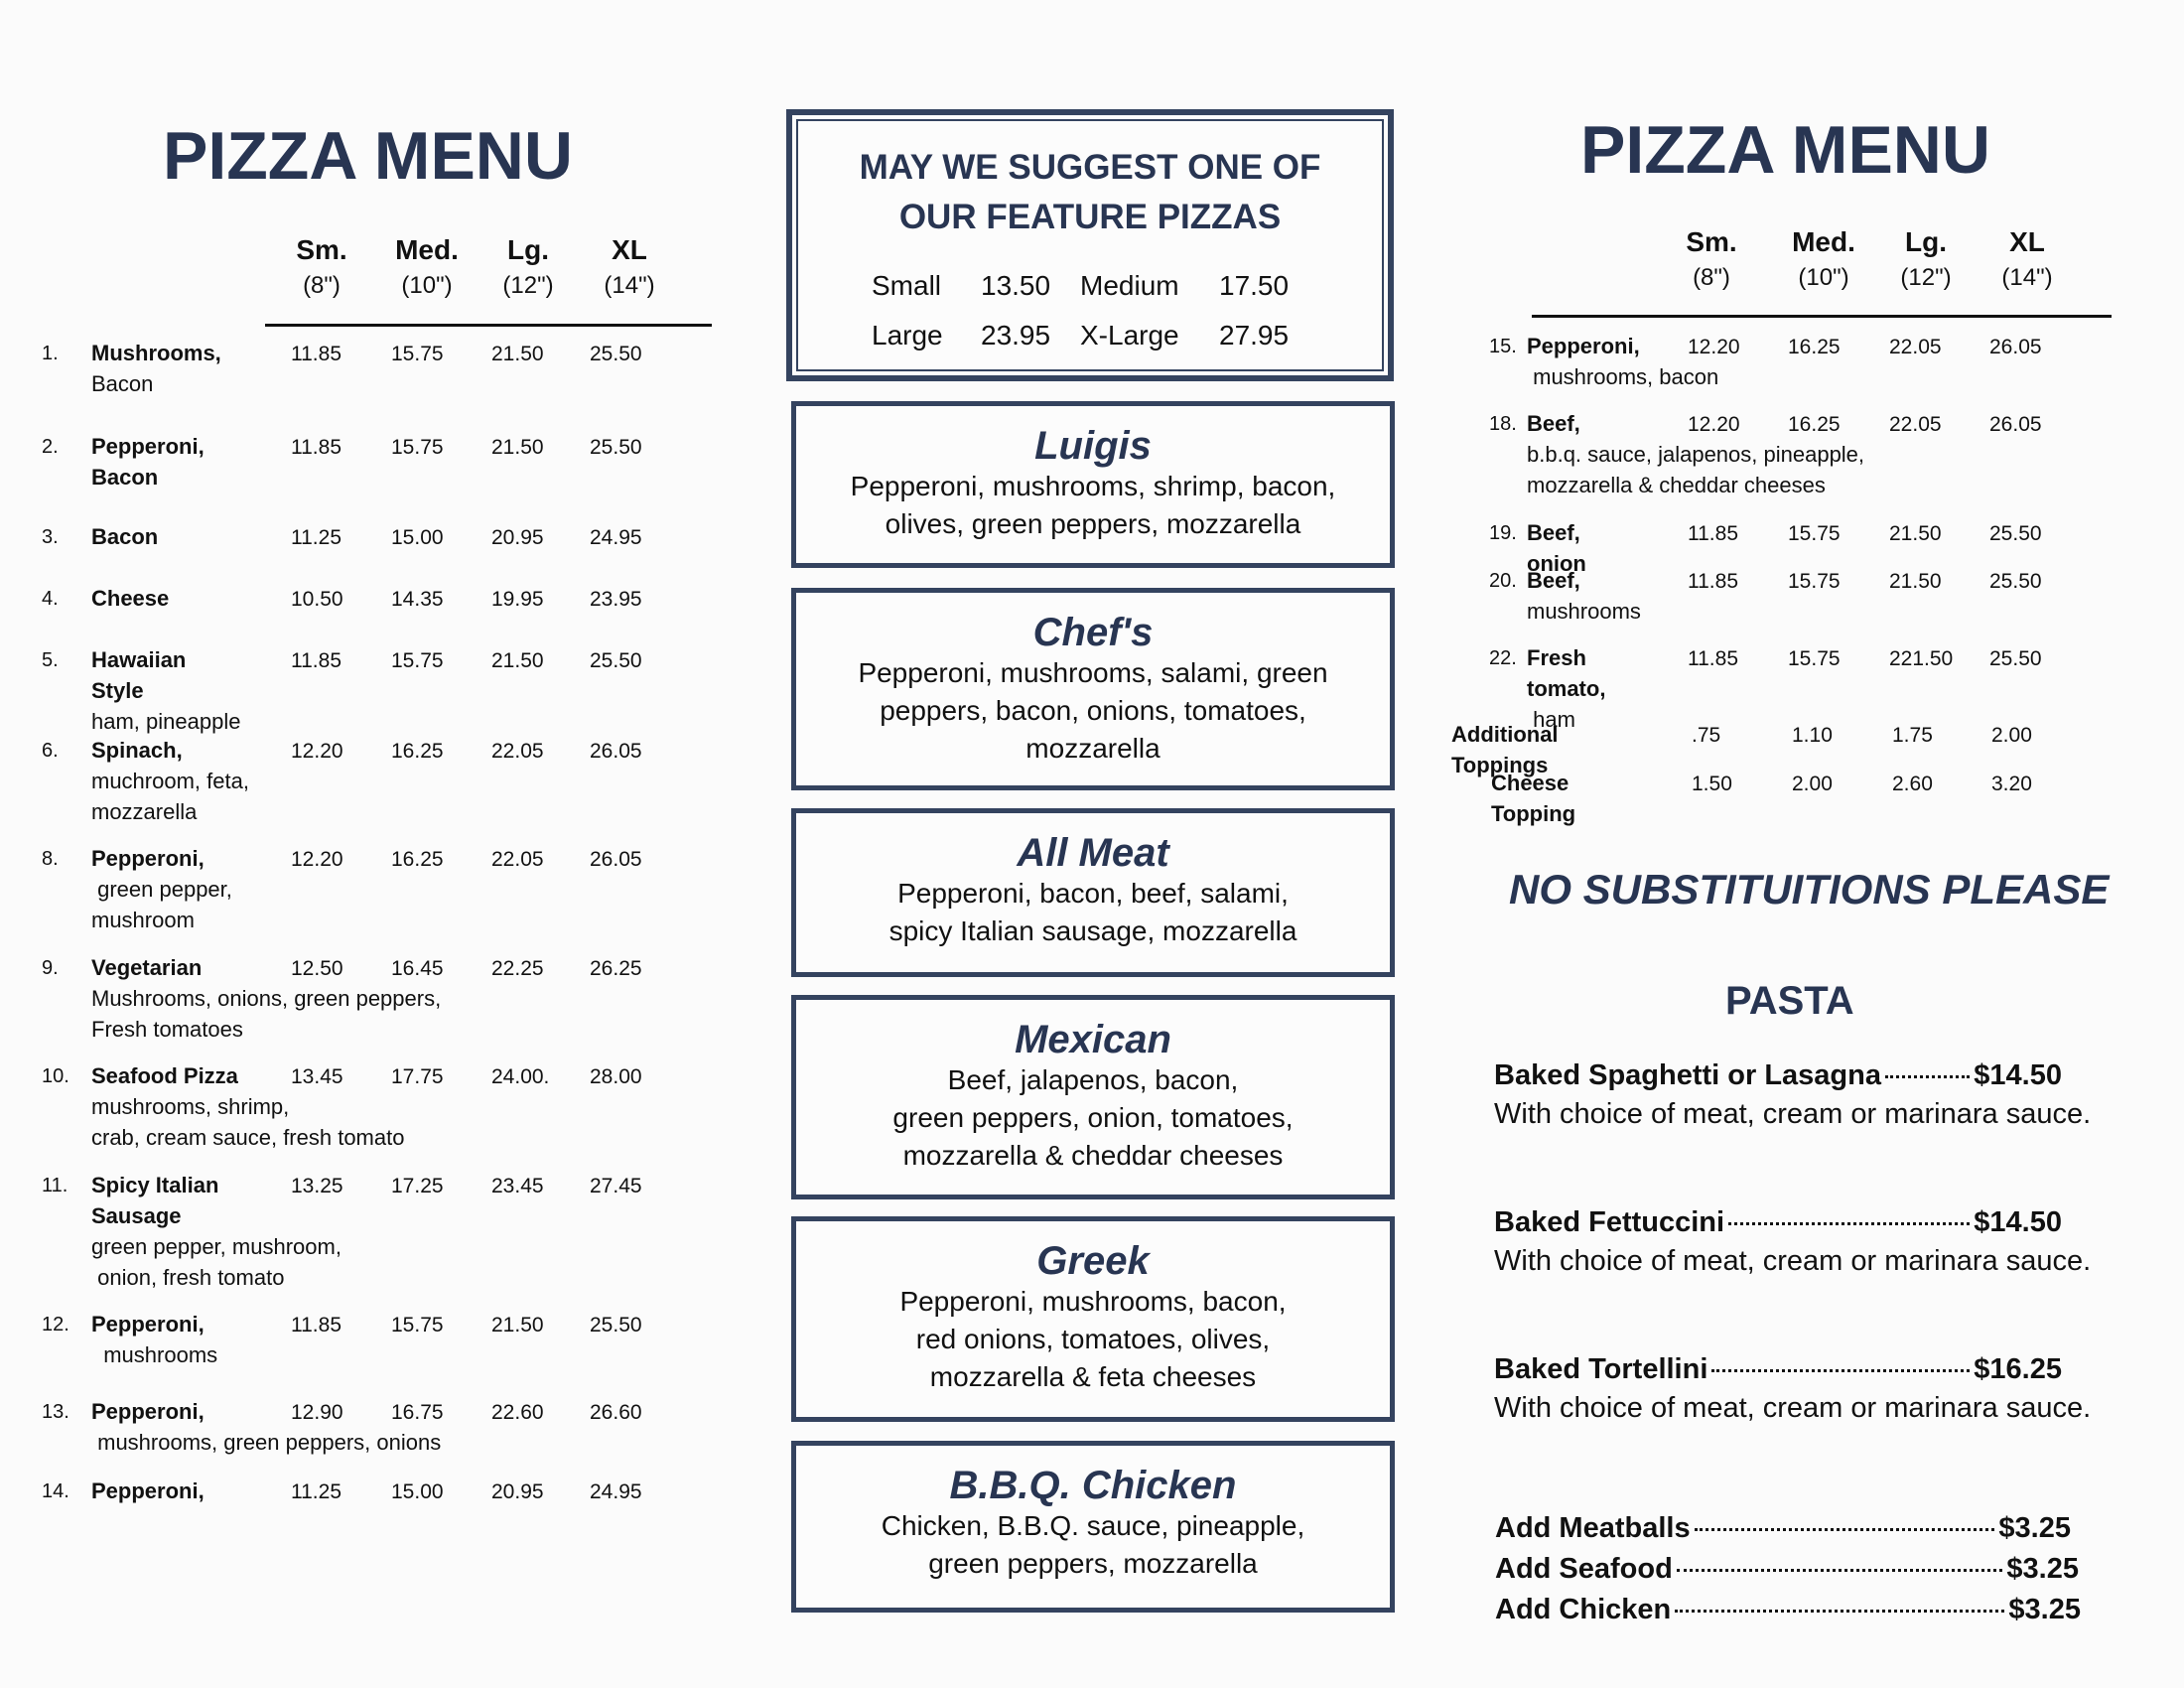  What do you see at coordinates (1926, 259) in the screenshot?
I see `size-header: Lg. (12")` at bounding box center [1926, 259].